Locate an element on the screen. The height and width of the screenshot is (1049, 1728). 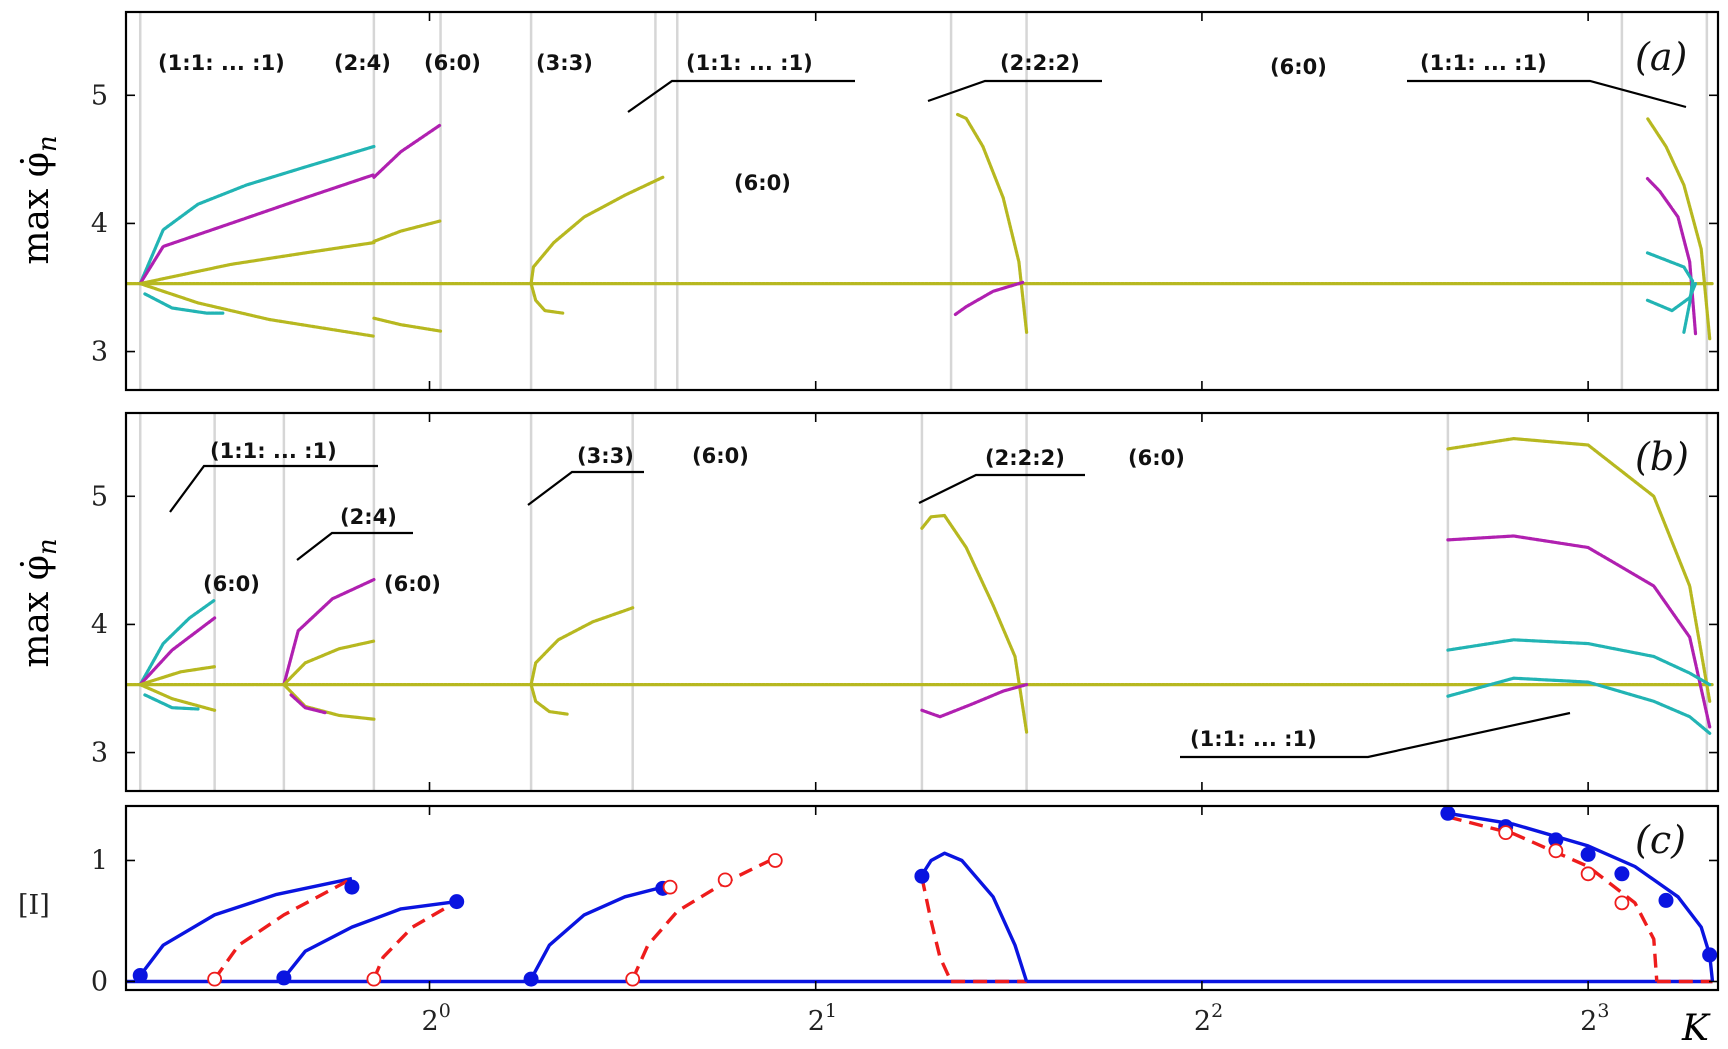
x-tick-label: 23 is located at coordinates (1594, 1018).